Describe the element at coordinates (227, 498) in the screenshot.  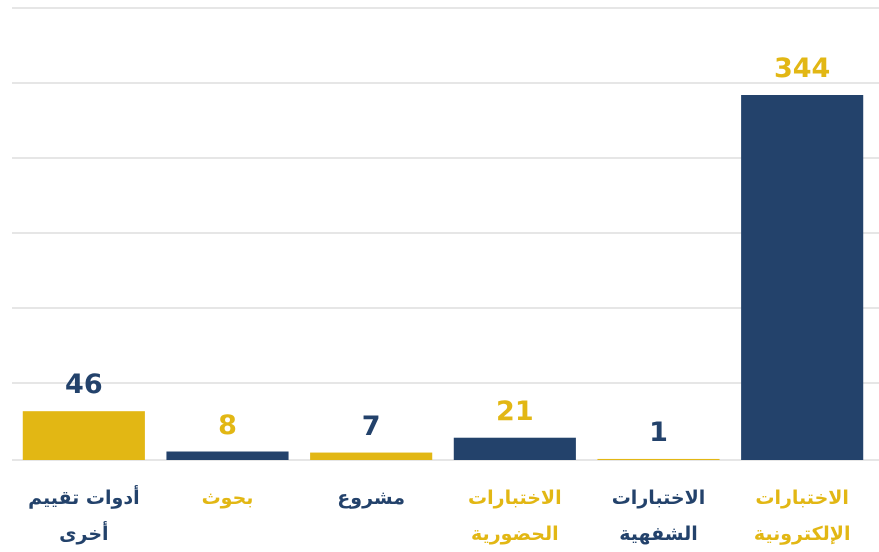
I see `category-label: بحوث` at that location.